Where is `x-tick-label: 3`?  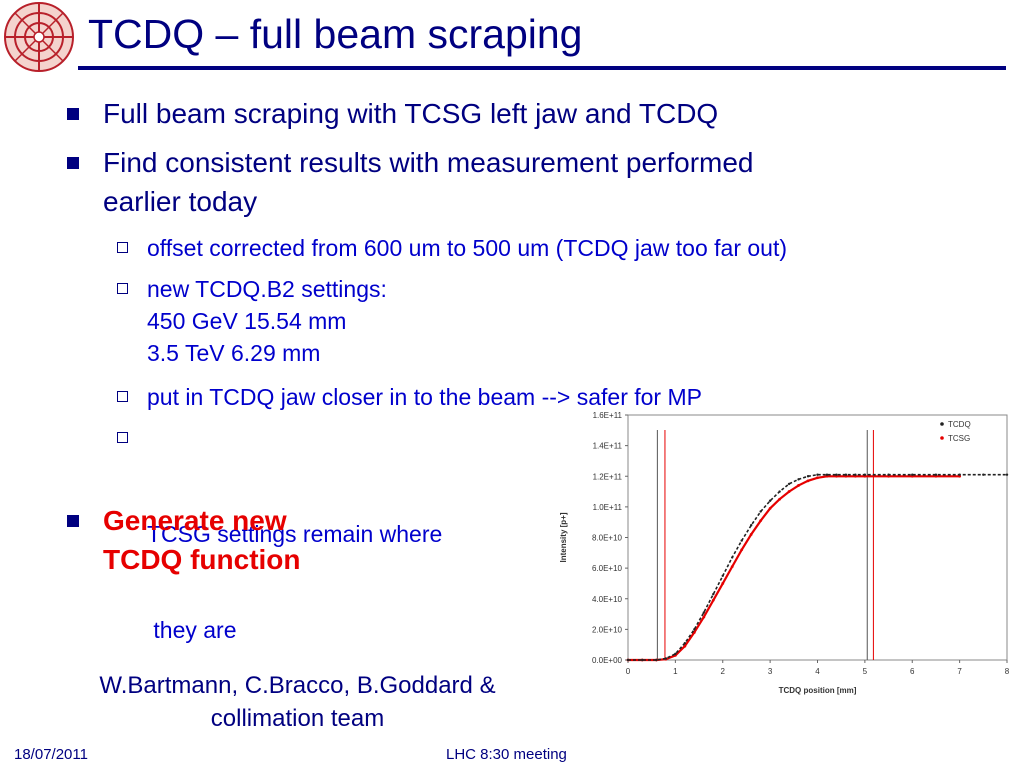
x-tick-label: 3 is located at coordinates (770, 671).